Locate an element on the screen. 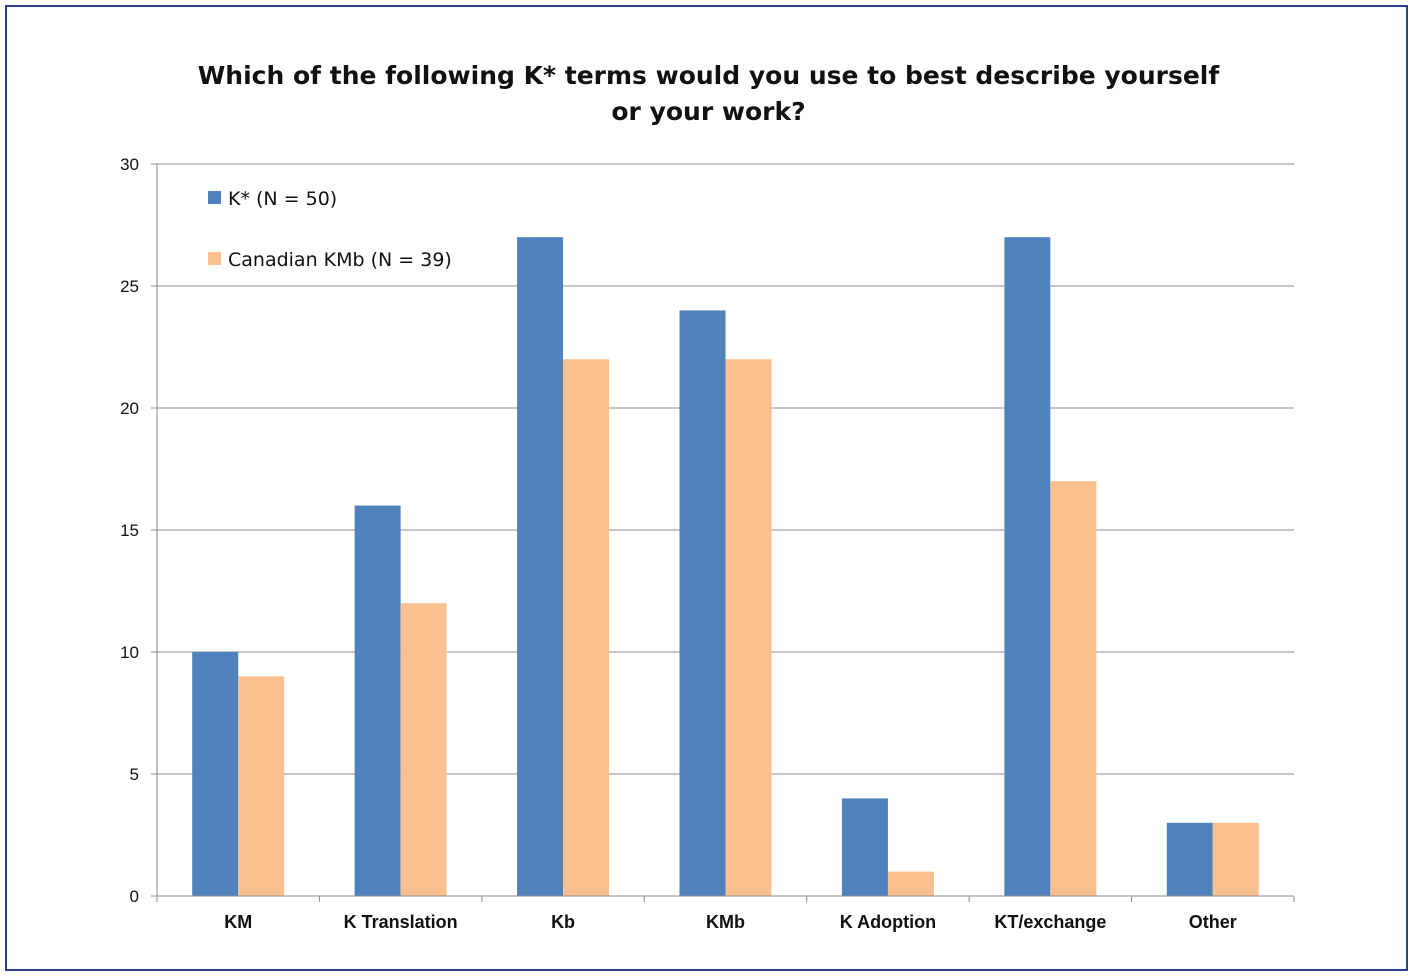  y-tick-label-0: 0 is located at coordinates (134, 896).